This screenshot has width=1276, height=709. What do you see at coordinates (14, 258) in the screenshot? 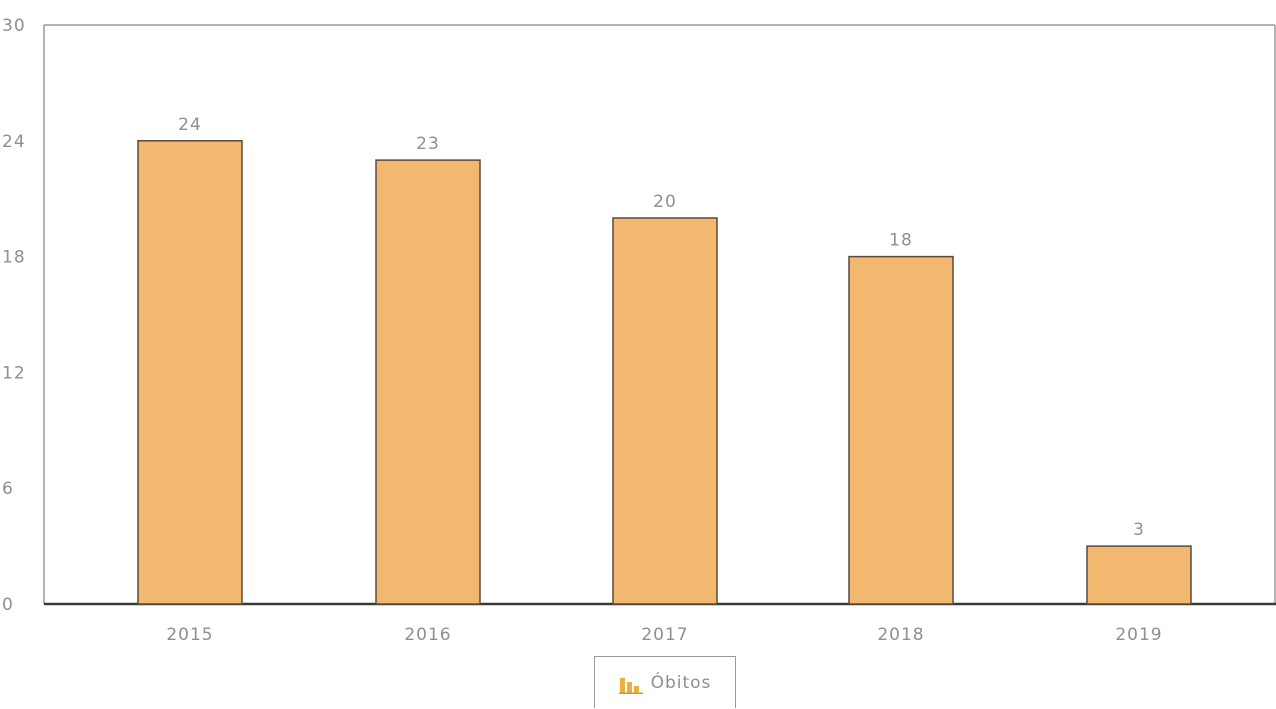
I see `y-tick-label: 18` at bounding box center [14, 258].